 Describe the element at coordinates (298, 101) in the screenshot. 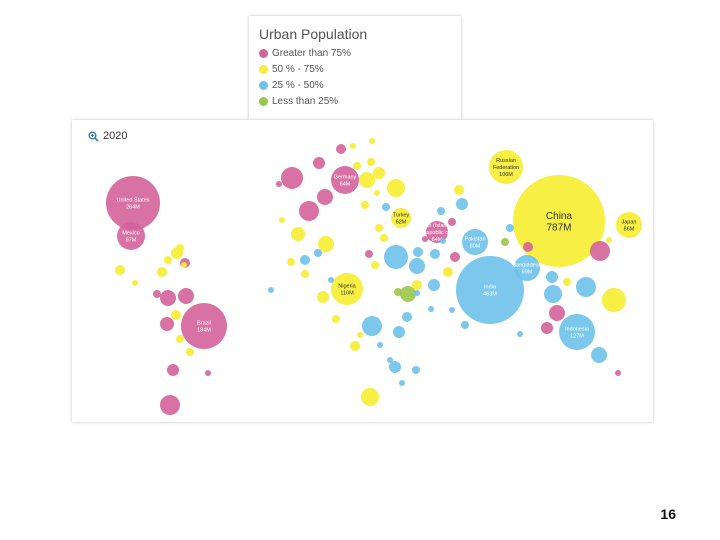

I see `legend-item-less-than-25: Less than 25%` at that location.